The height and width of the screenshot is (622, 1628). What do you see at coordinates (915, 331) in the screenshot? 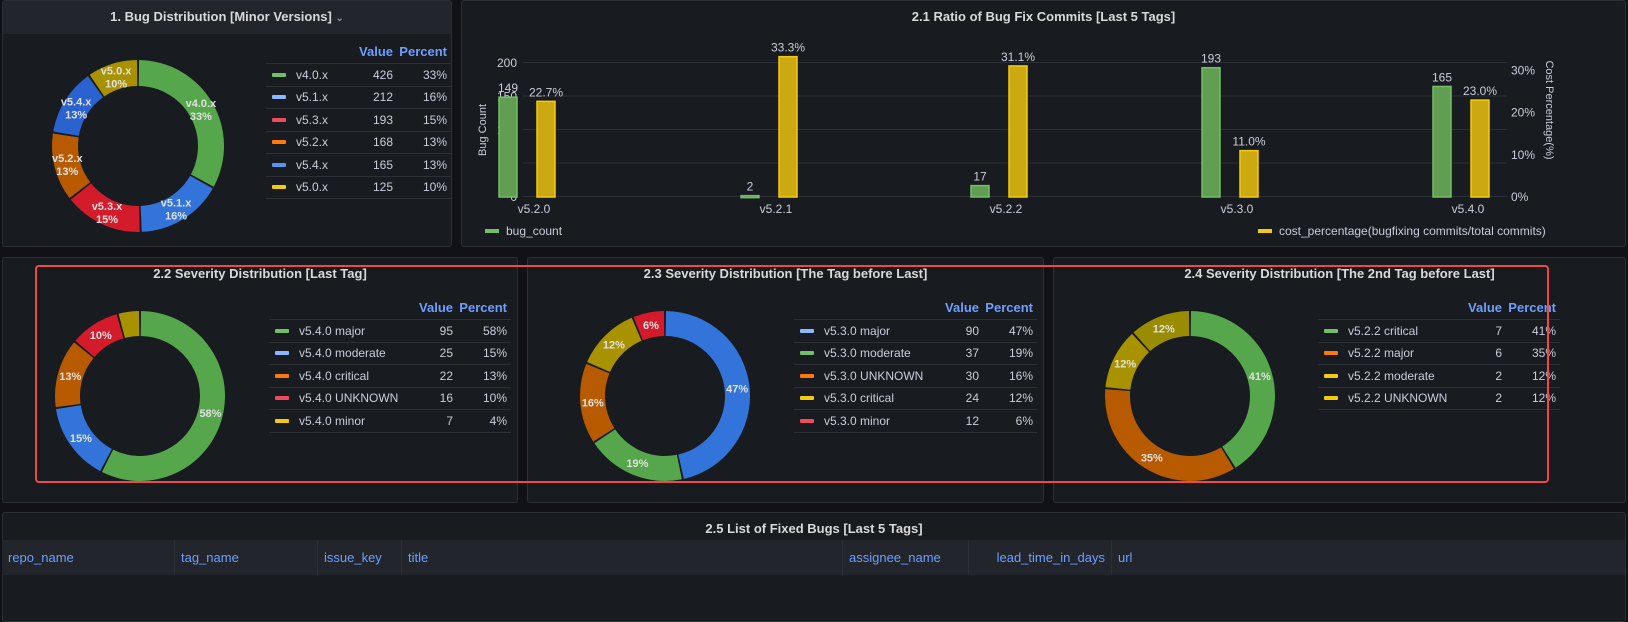
I see `legend-row: v5.3.0 major 90 47%` at bounding box center [915, 331].